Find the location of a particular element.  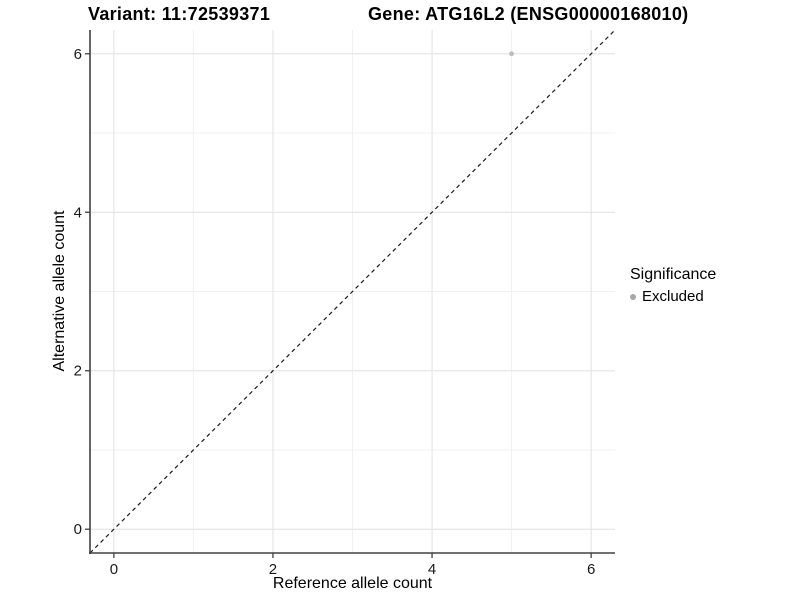

legend-item-label: Excluded is located at coordinates (673, 296).